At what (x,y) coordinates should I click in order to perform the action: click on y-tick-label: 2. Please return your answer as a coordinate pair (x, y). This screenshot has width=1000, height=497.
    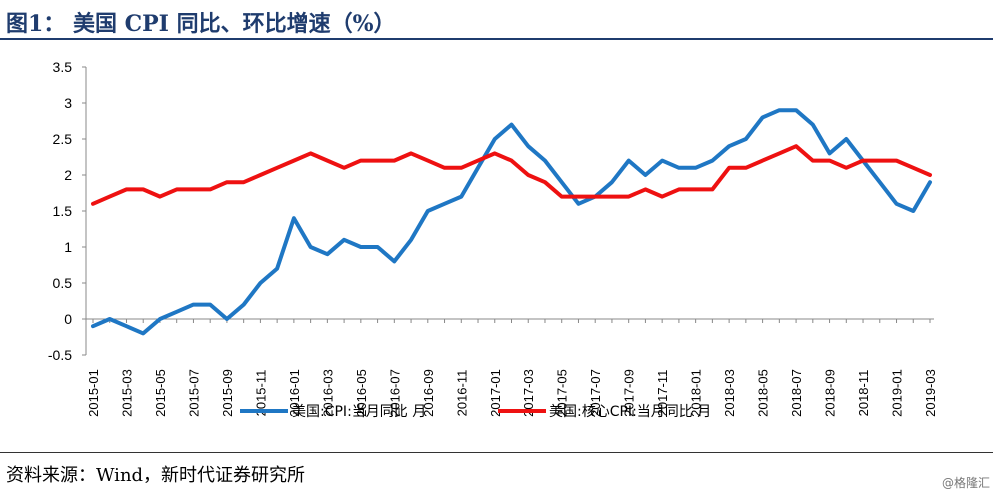
    Looking at the image, I should click on (68, 175).